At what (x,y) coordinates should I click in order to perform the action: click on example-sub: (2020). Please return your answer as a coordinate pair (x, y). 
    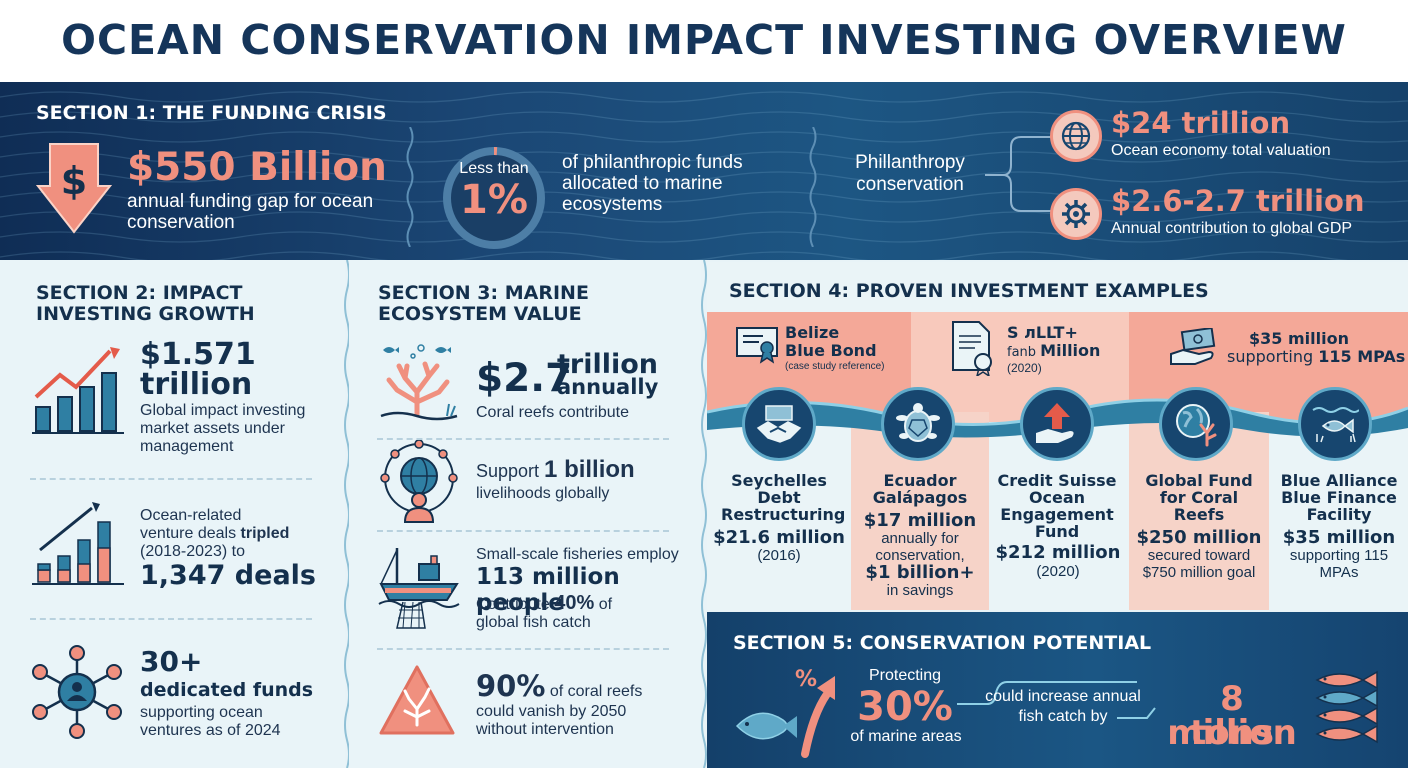
    Looking at the image, I should click on (1058, 571).